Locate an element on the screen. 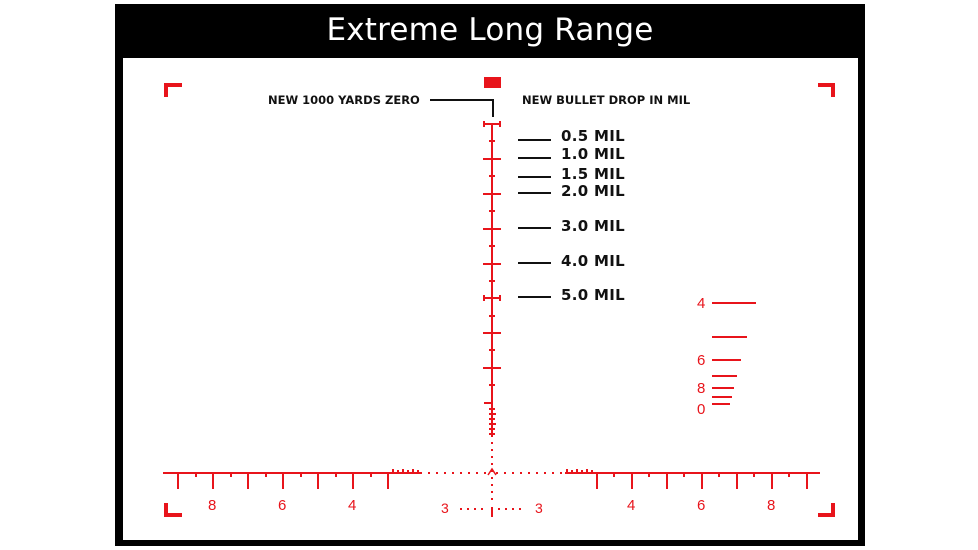 The image size is (978, 550). windage-left-6: 6 is located at coordinates (282, 505).